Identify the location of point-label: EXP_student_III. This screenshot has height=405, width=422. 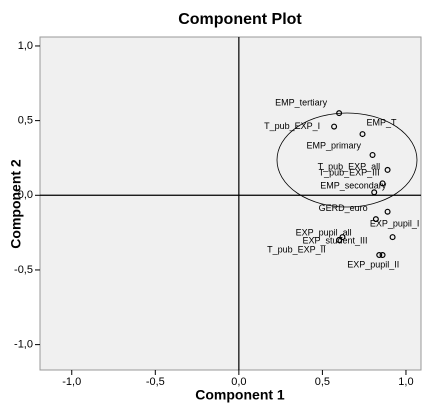
(334, 240).